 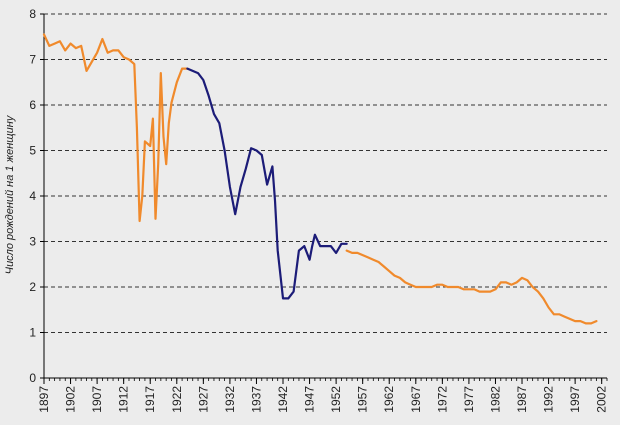 What do you see at coordinates (416, 399) in the screenshot?
I see `x-tick-label: 1967` at bounding box center [416, 399].